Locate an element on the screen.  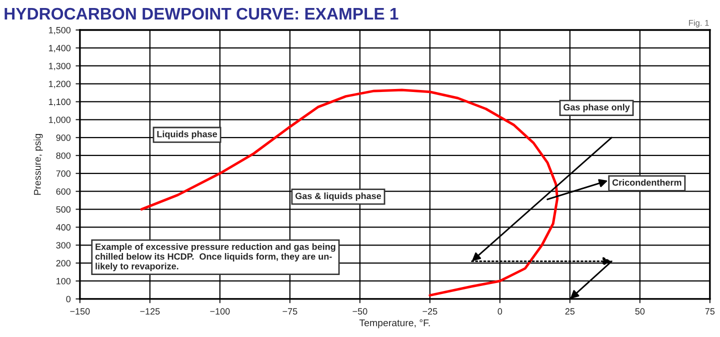
annotation: Cricondentherm is located at coordinates (647, 182).